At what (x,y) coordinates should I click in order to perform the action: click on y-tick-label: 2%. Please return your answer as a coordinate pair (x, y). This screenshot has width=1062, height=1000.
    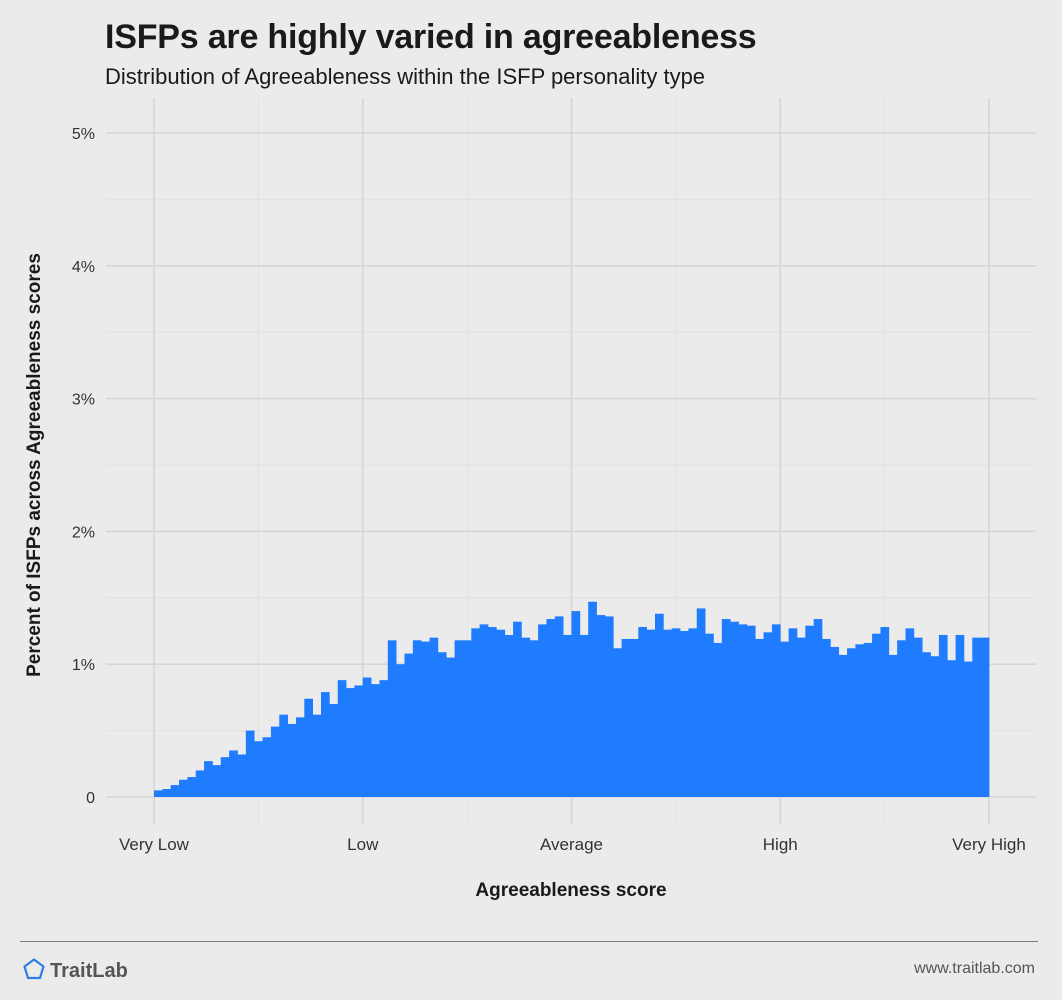
    Looking at the image, I should click on (83, 532).